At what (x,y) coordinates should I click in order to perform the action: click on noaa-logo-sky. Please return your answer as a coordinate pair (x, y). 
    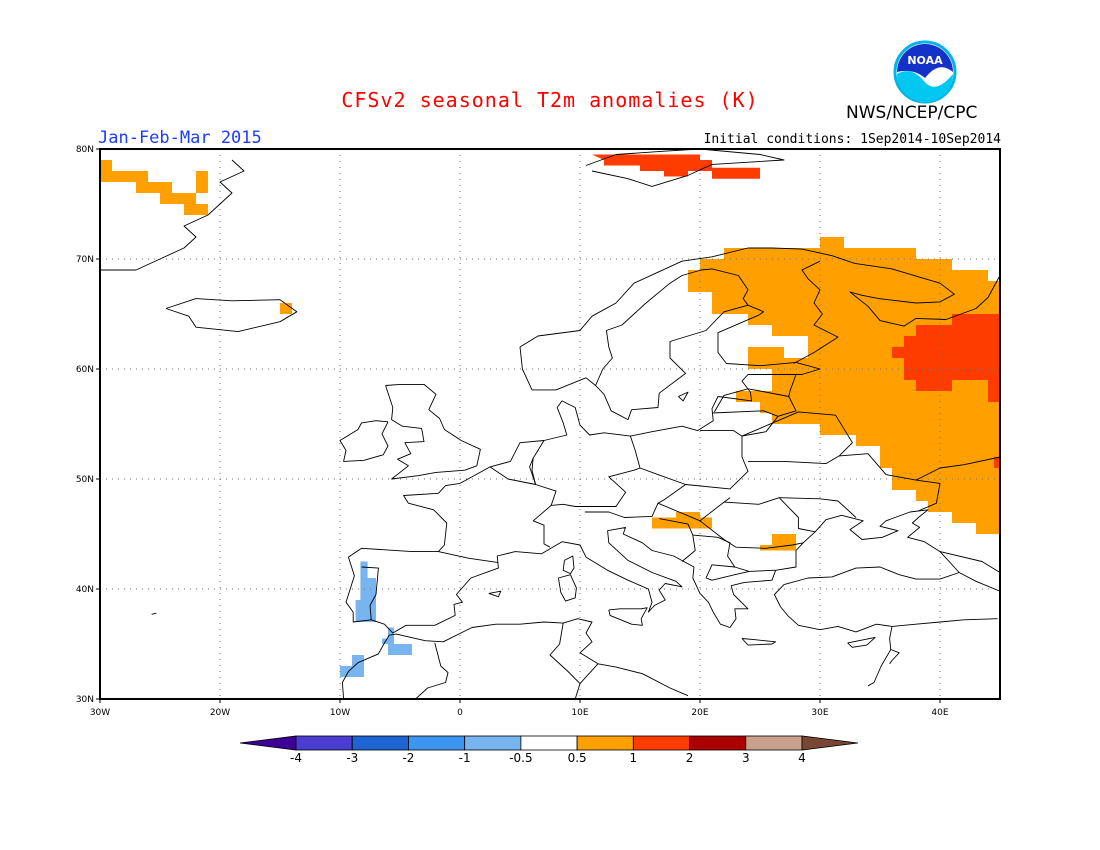
    Looking at the image, I should click on (925, 61).